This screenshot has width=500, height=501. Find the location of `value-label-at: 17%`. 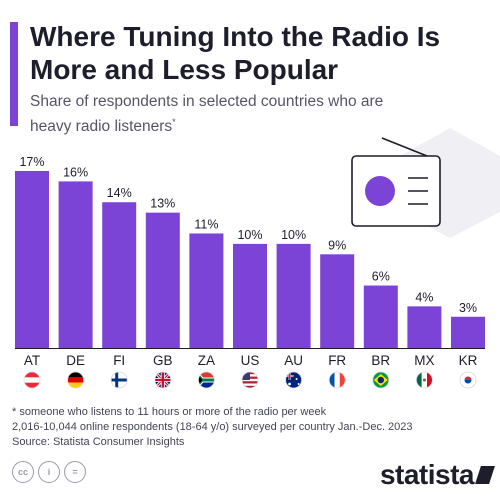

value-label-at: 17% is located at coordinates (31, 162).